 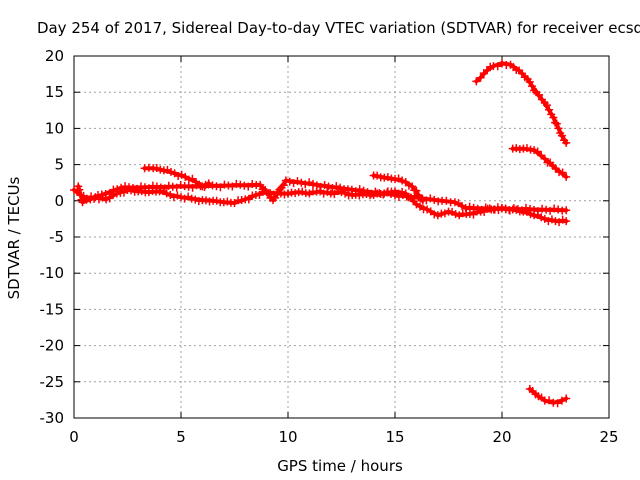 What do you see at coordinates (54, 128) in the screenshot?
I see `y-tick-label: 10` at bounding box center [54, 128].